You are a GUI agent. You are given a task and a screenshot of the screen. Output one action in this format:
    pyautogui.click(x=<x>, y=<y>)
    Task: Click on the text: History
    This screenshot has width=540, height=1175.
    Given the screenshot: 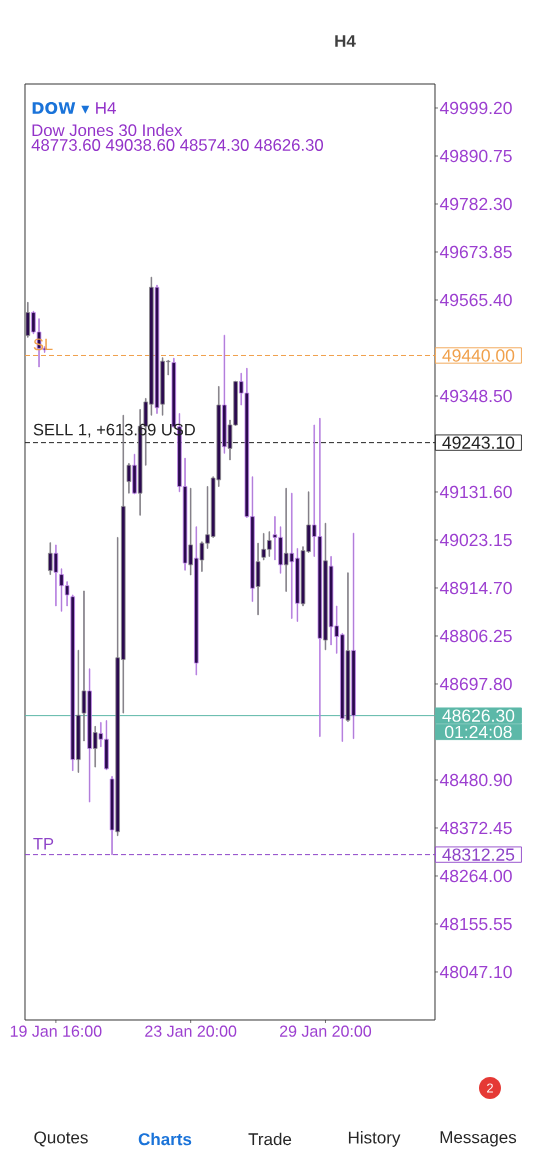 What is the action you would take?
    pyautogui.click(x=374, y=1139)
    